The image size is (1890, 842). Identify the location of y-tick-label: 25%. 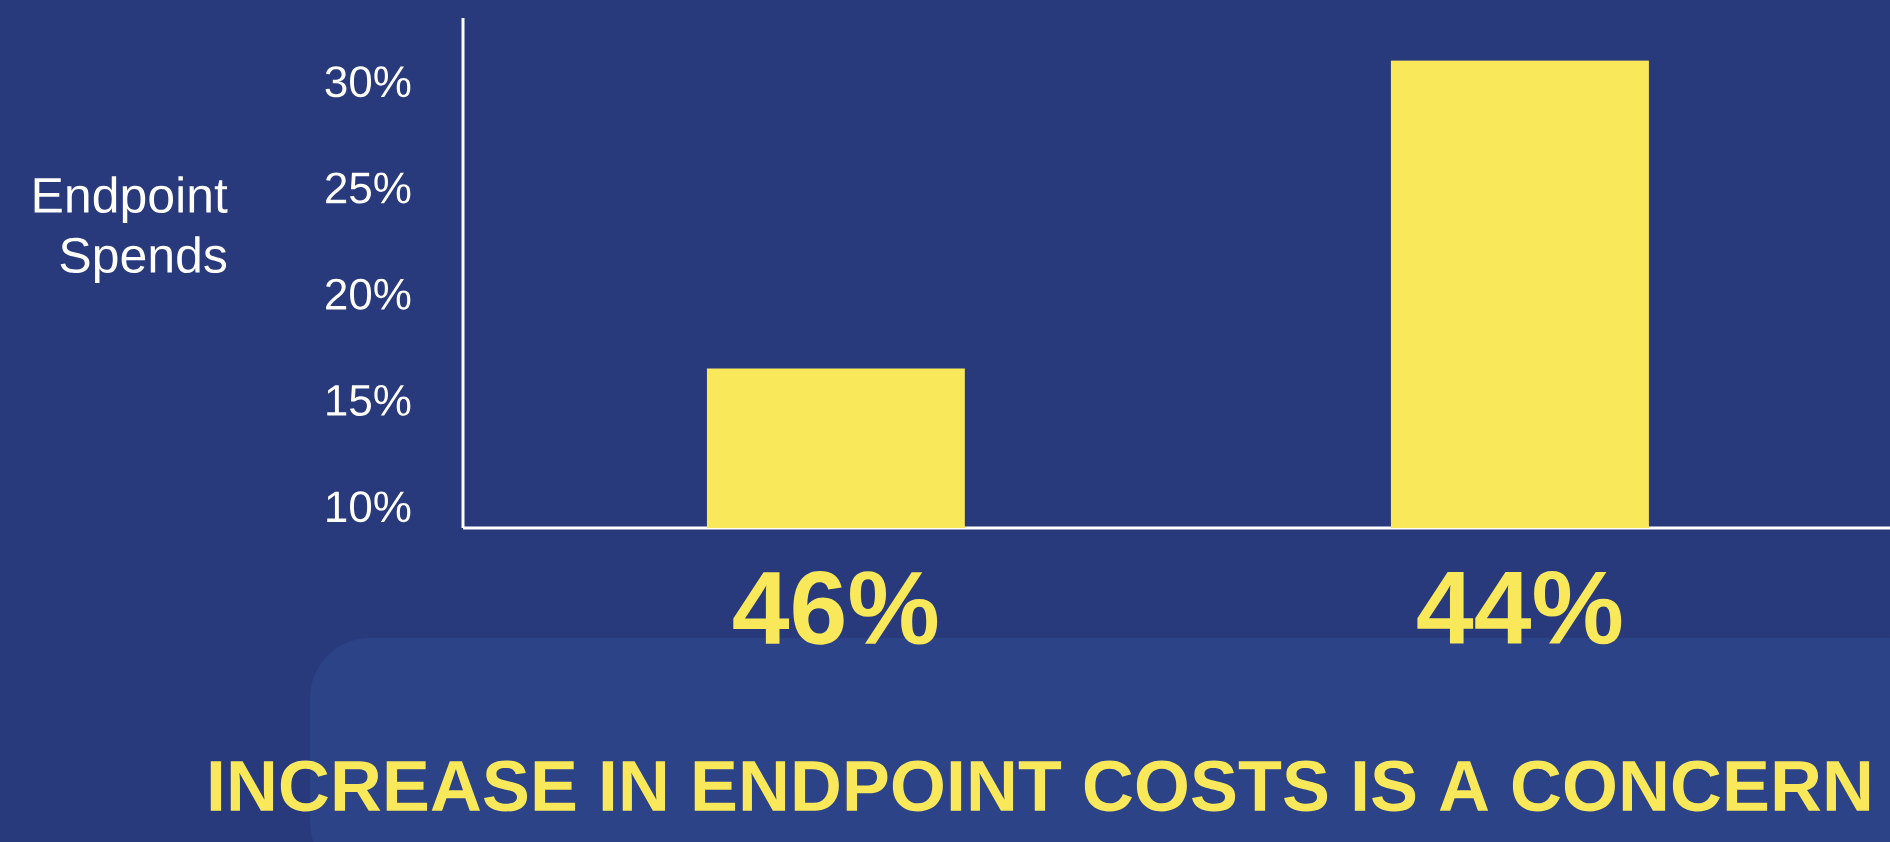
(368, 188).